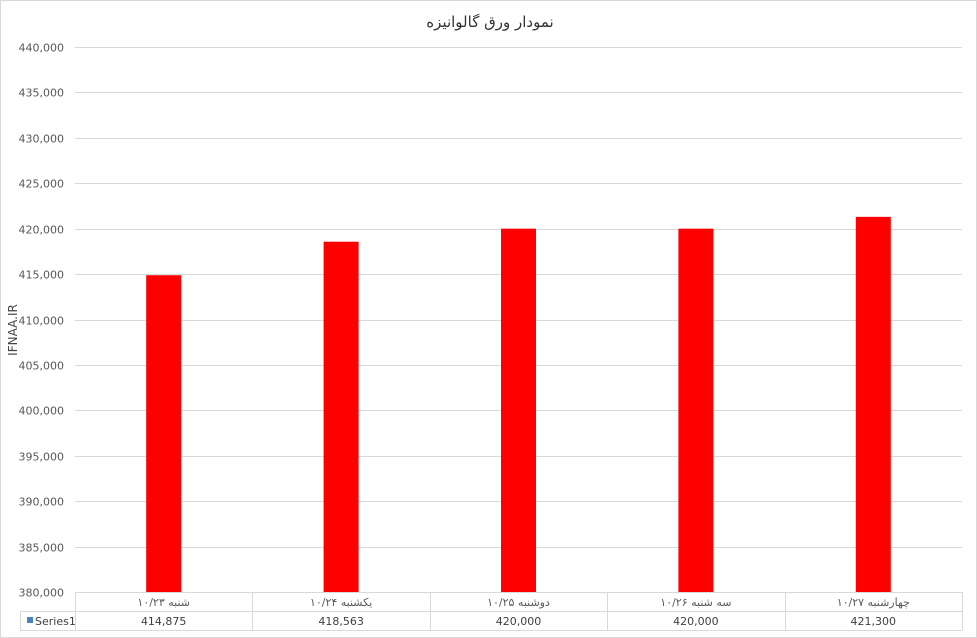  Describe the element at coordinates (42, 275) in the screenshot. I see `y-tick-label: 415,000` at that location.